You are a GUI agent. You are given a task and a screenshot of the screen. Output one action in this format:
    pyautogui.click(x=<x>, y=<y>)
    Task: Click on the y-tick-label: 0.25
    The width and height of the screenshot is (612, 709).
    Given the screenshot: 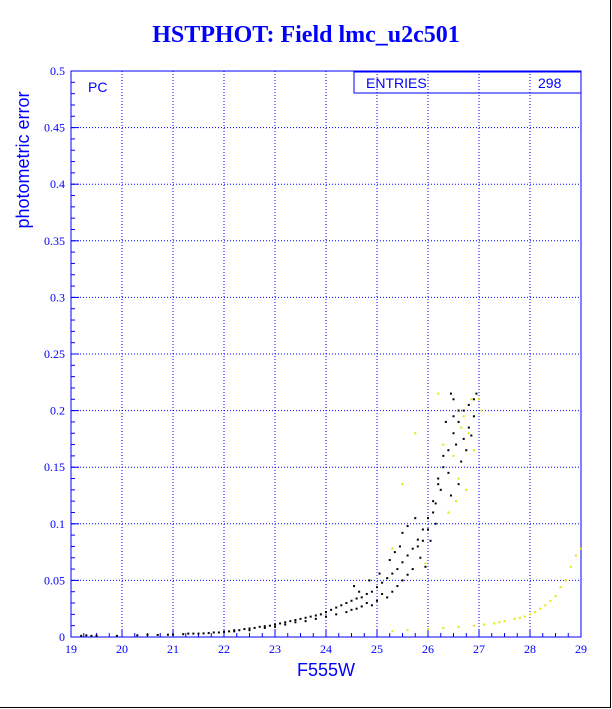 What is the action you would take?
    pyautogui.click(x=54, y=354)
    